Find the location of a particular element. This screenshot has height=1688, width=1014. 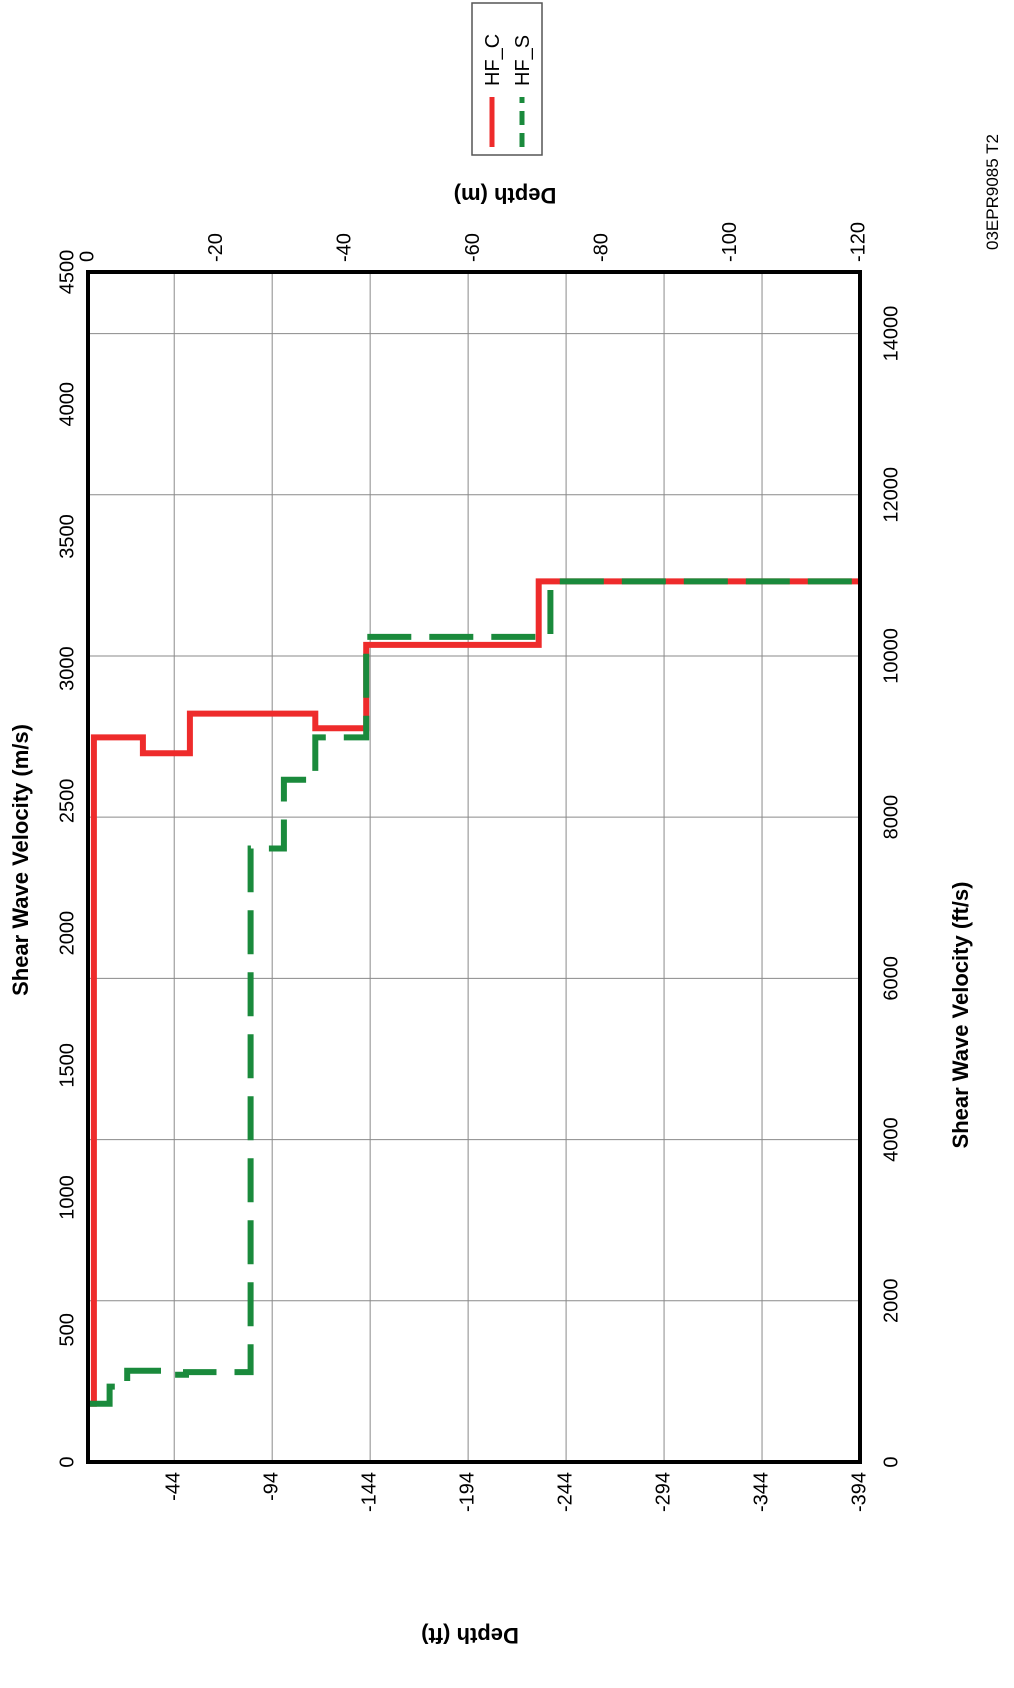

depth-ft-tick-label: -94 is located at coordinates (271, 1486).